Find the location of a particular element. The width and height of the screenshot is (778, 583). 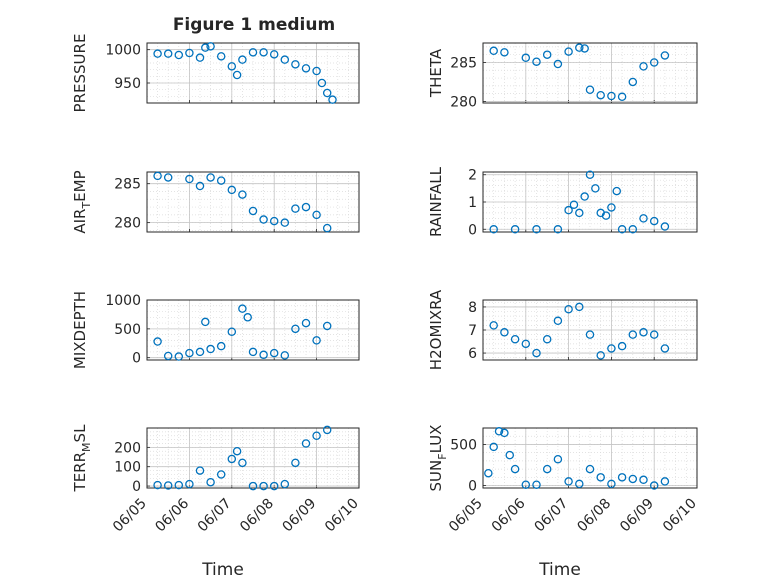

subplot-5: 0 500 1000 MIXDEPTH is located at coordinates (215, 330).